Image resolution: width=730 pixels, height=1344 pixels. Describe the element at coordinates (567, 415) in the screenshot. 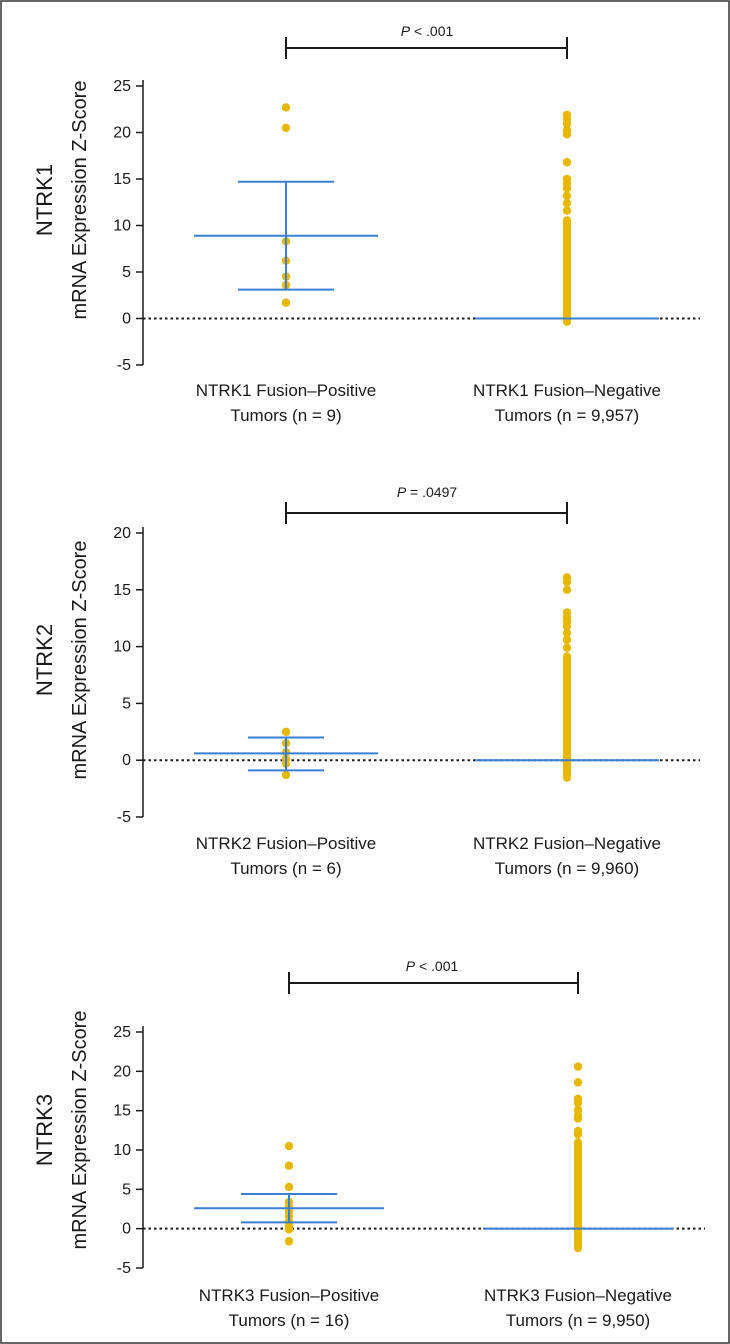

I see `category-label-1b-n: Tumors (n = 9,957)` at that location.